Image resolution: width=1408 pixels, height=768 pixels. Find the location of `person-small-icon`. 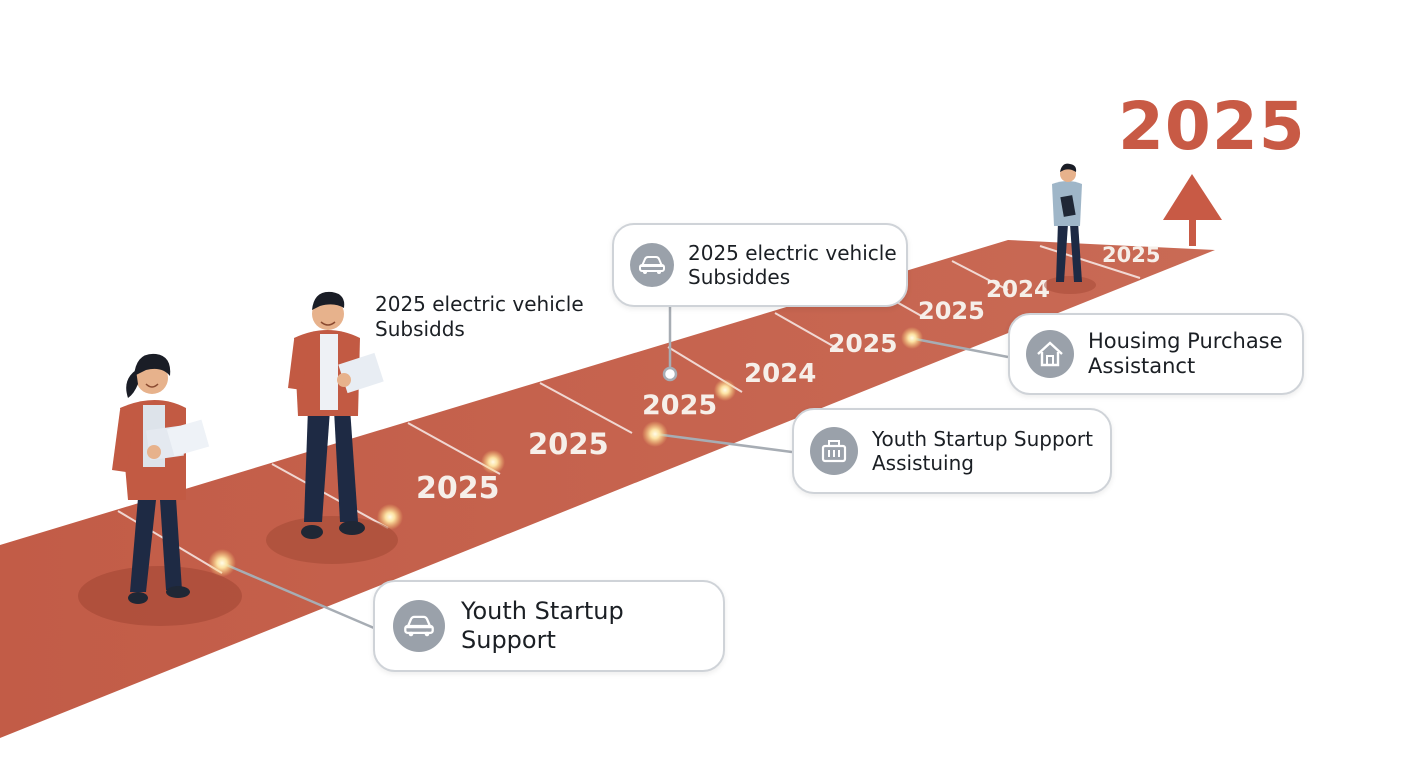

person-small-icon is located at coordinates (1067, 222).